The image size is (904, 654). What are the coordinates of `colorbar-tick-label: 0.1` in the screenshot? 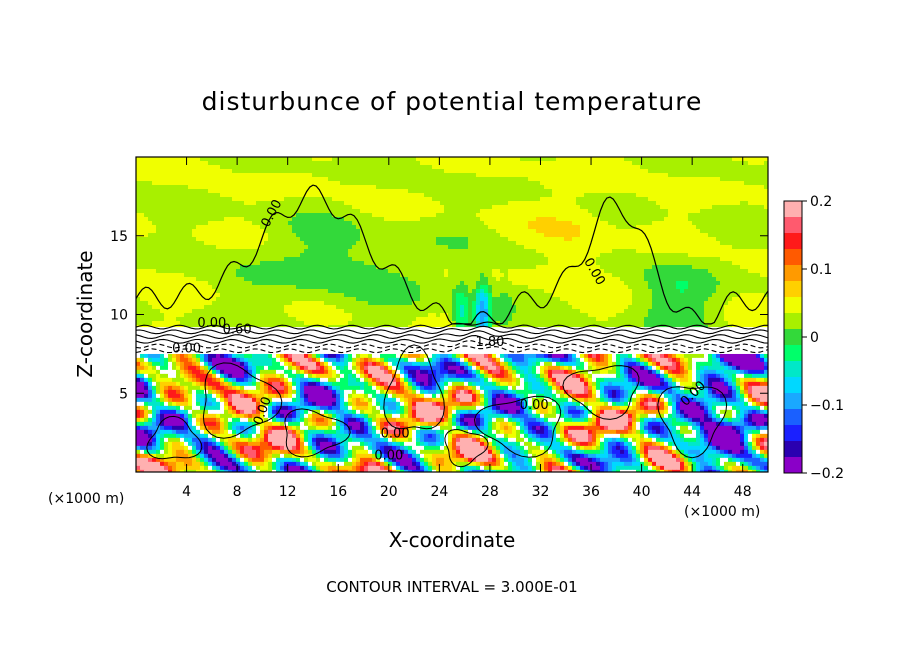 It's located at (821, 270).